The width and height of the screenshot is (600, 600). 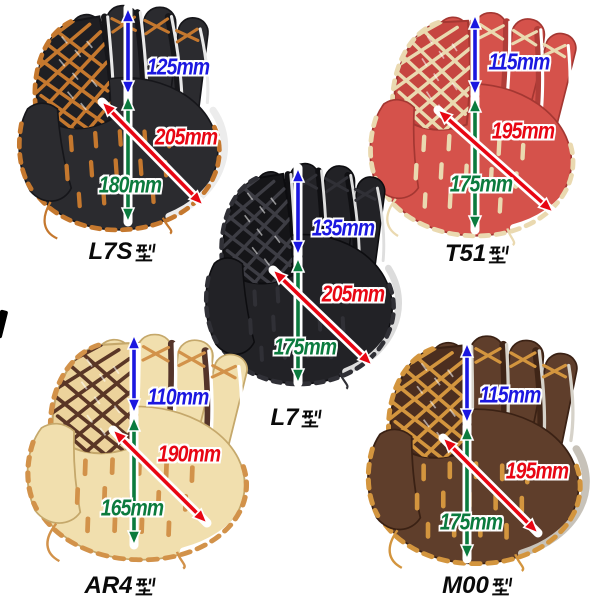 I want to click on model-label-l7s: L7S, so click(x=121, y=252).